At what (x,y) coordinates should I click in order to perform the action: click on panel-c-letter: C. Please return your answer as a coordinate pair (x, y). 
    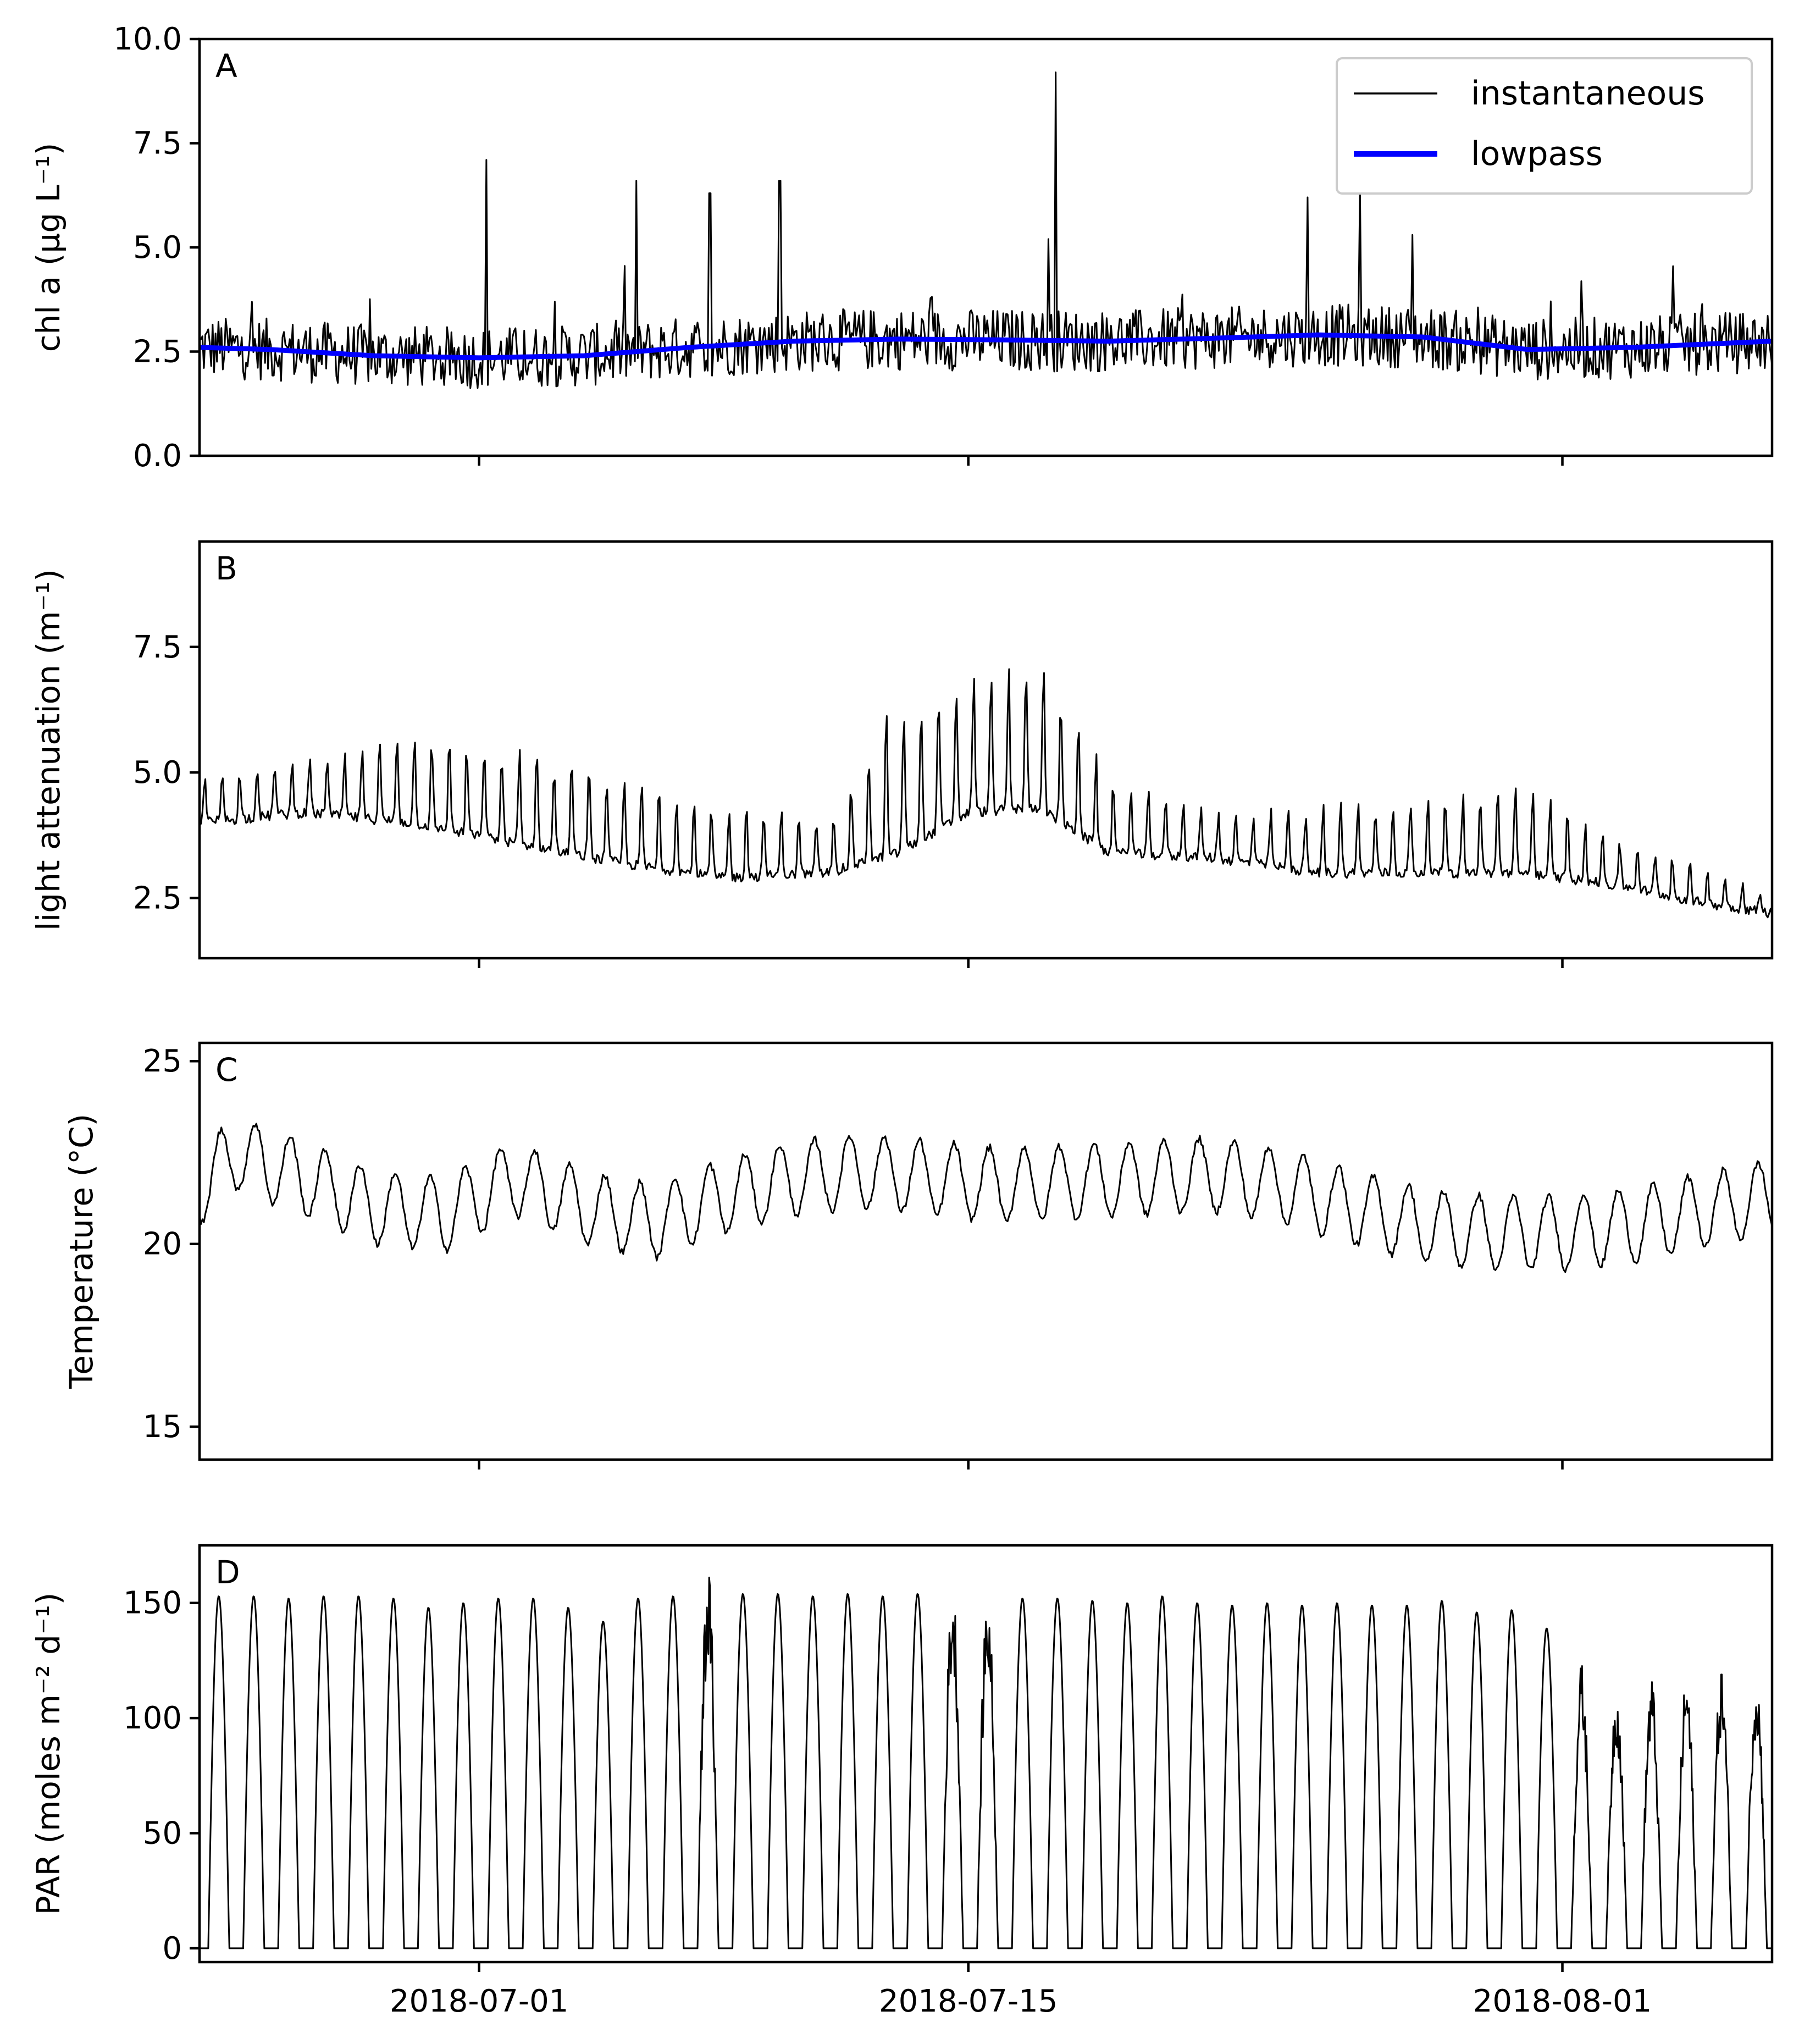
    Looking at the image, I should click on (226, 1070).